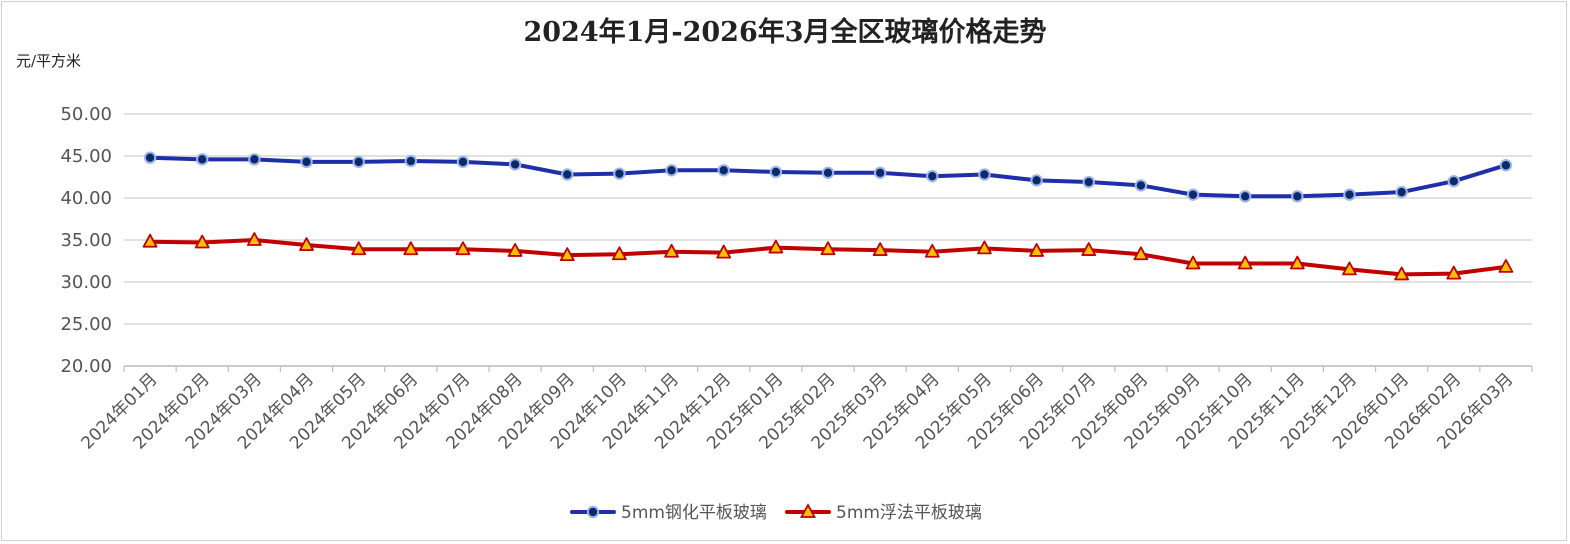  I want to click on legend-label: 5mm钢化平板玻璃, so click(694, 513).